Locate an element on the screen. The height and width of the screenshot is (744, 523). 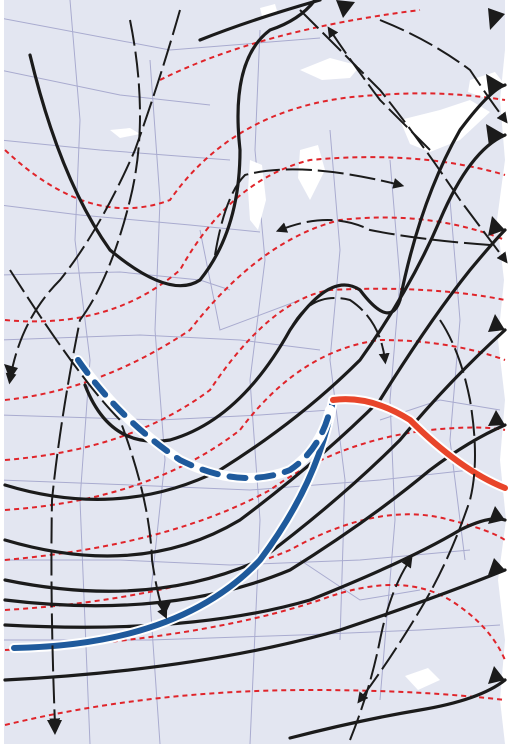
streamline-h is located at coordinates (379, 88).